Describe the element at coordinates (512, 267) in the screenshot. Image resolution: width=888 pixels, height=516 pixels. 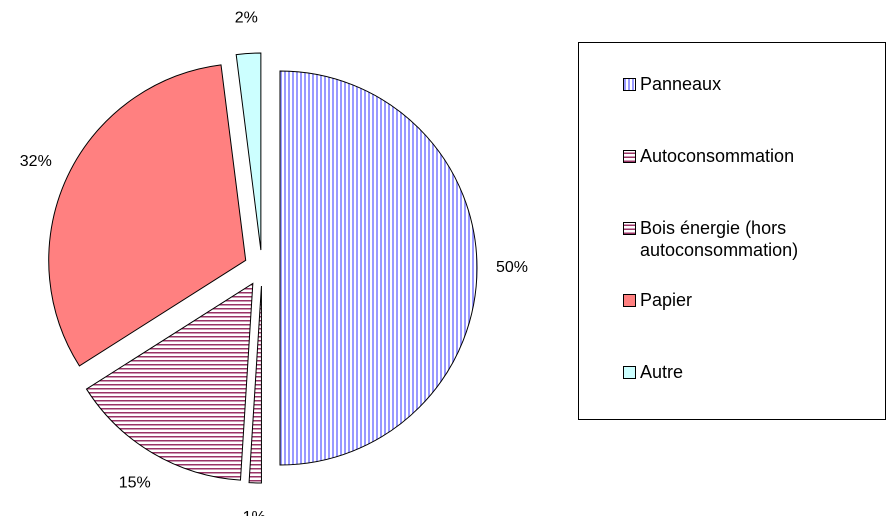
I see `data-label: 50%` at that location.